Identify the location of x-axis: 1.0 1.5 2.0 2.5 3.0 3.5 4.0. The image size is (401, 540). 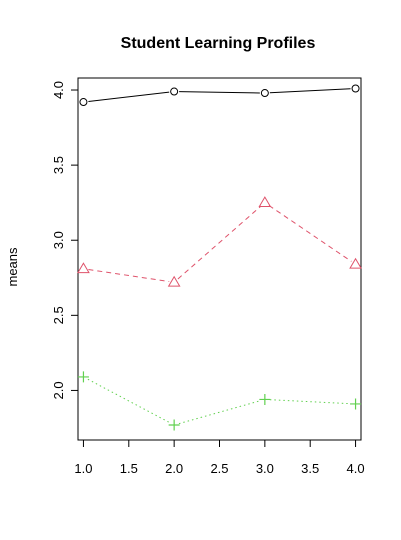
(219, 457).